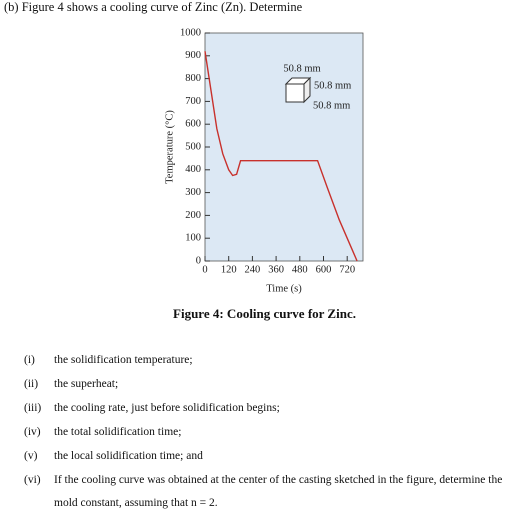 The image size is (529, 524). What do you see at coordinates (193, 101) in the screenshot?
I see `y-tick-label: 700` at bounding box center [193, 101].